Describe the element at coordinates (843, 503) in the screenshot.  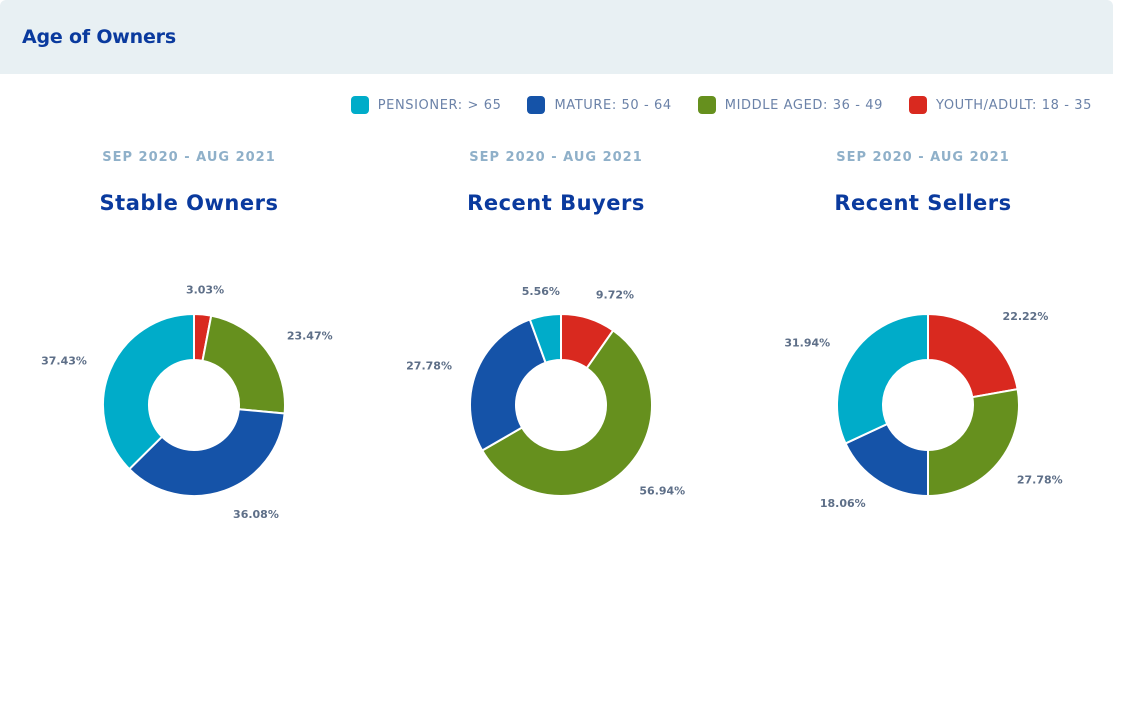
I see `slice-value-label: 18.06%` at that location.